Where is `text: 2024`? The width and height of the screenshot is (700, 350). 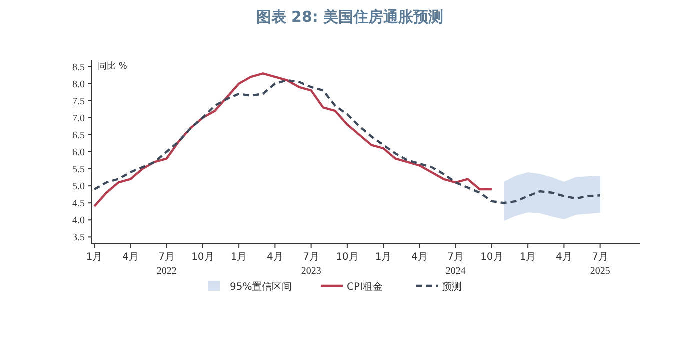
text: 2024 is located at coordinates (456, 271).